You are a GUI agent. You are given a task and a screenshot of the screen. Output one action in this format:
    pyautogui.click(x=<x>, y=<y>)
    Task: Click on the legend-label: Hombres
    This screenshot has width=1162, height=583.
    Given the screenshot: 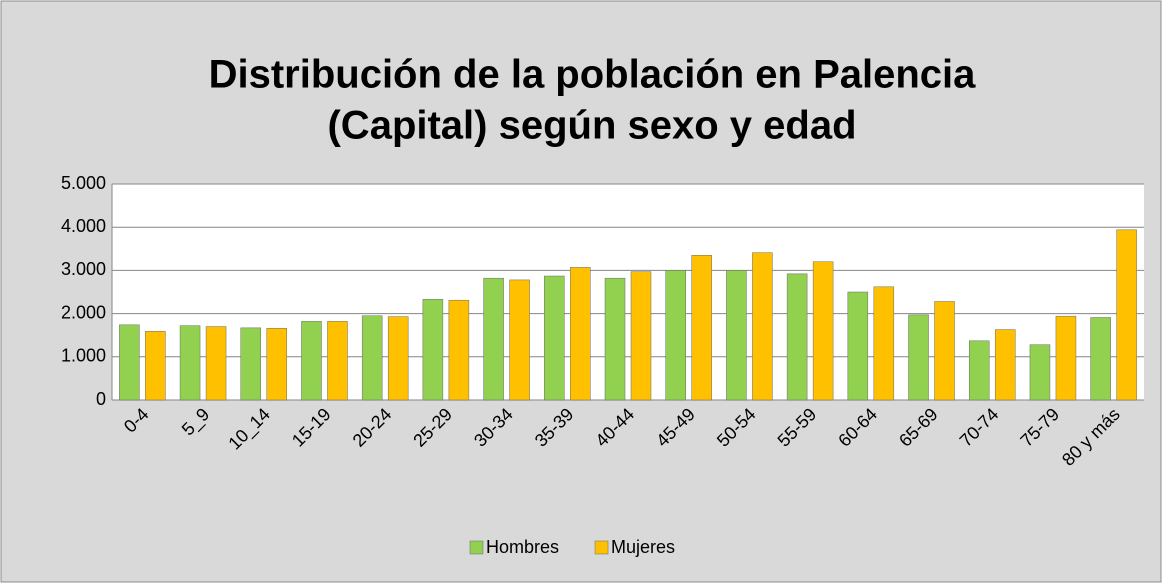 What is the action you would take?
    pyautogui.click(x=522, y=547)
    